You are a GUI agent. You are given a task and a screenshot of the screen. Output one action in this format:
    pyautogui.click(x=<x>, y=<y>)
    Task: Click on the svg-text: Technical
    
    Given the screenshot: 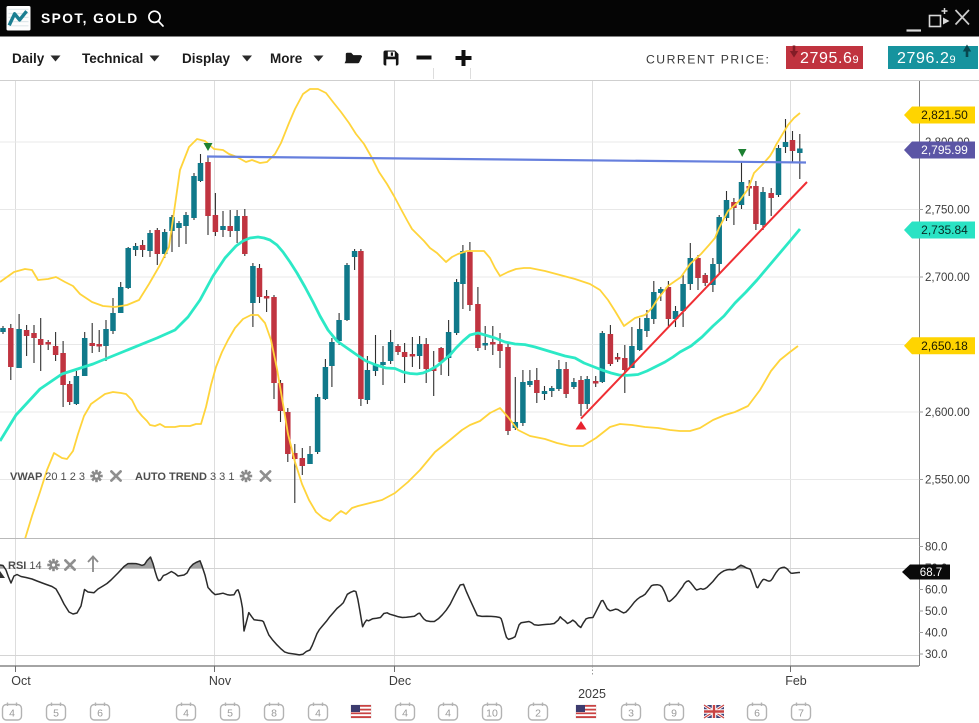 What is the action you would take?
    pyautogui.click(x=112, y=58)
    